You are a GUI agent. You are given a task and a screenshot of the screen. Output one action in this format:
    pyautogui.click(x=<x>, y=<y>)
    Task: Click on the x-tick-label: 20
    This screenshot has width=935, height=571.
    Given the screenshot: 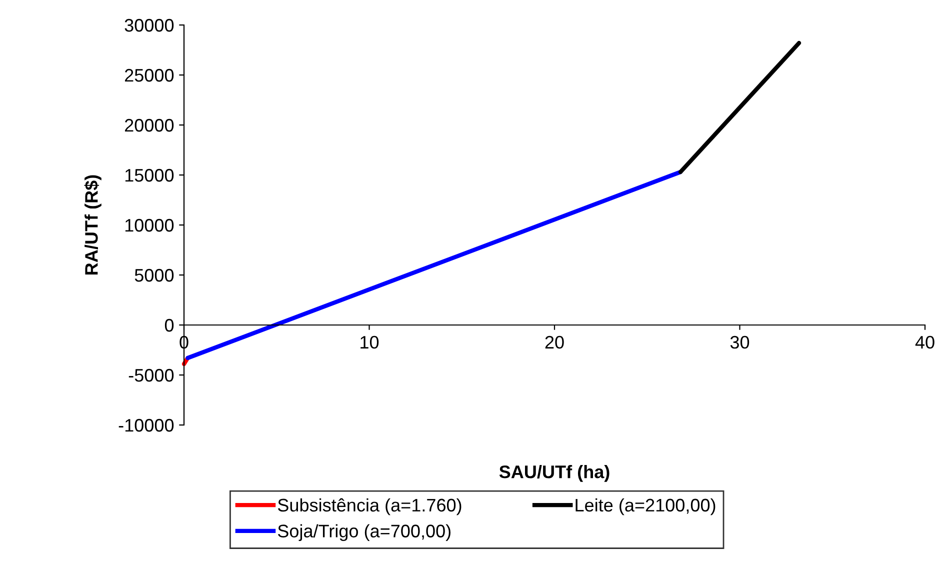 What is the action you would take?
    pyautogui.click(x=554, y=342)
    